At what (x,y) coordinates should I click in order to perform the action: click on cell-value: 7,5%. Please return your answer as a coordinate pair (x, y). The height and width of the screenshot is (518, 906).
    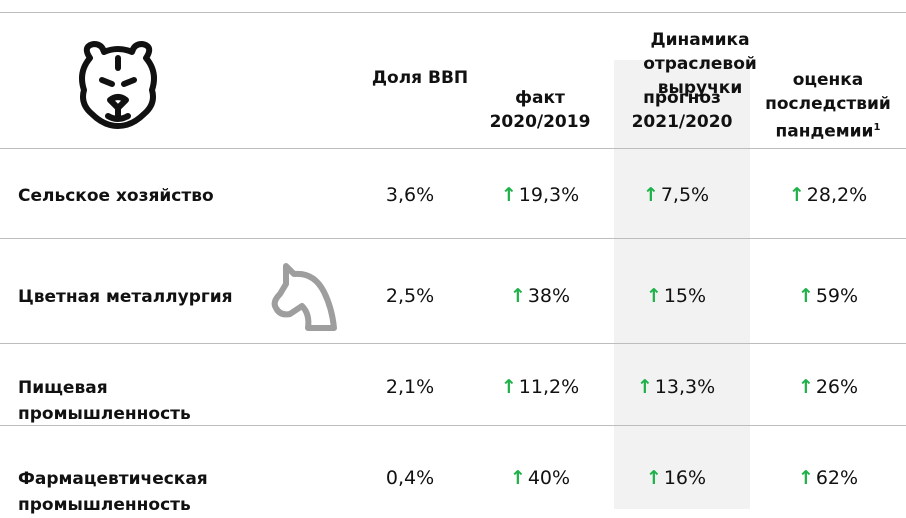
    Looking at the image, I should click on (685, 195).